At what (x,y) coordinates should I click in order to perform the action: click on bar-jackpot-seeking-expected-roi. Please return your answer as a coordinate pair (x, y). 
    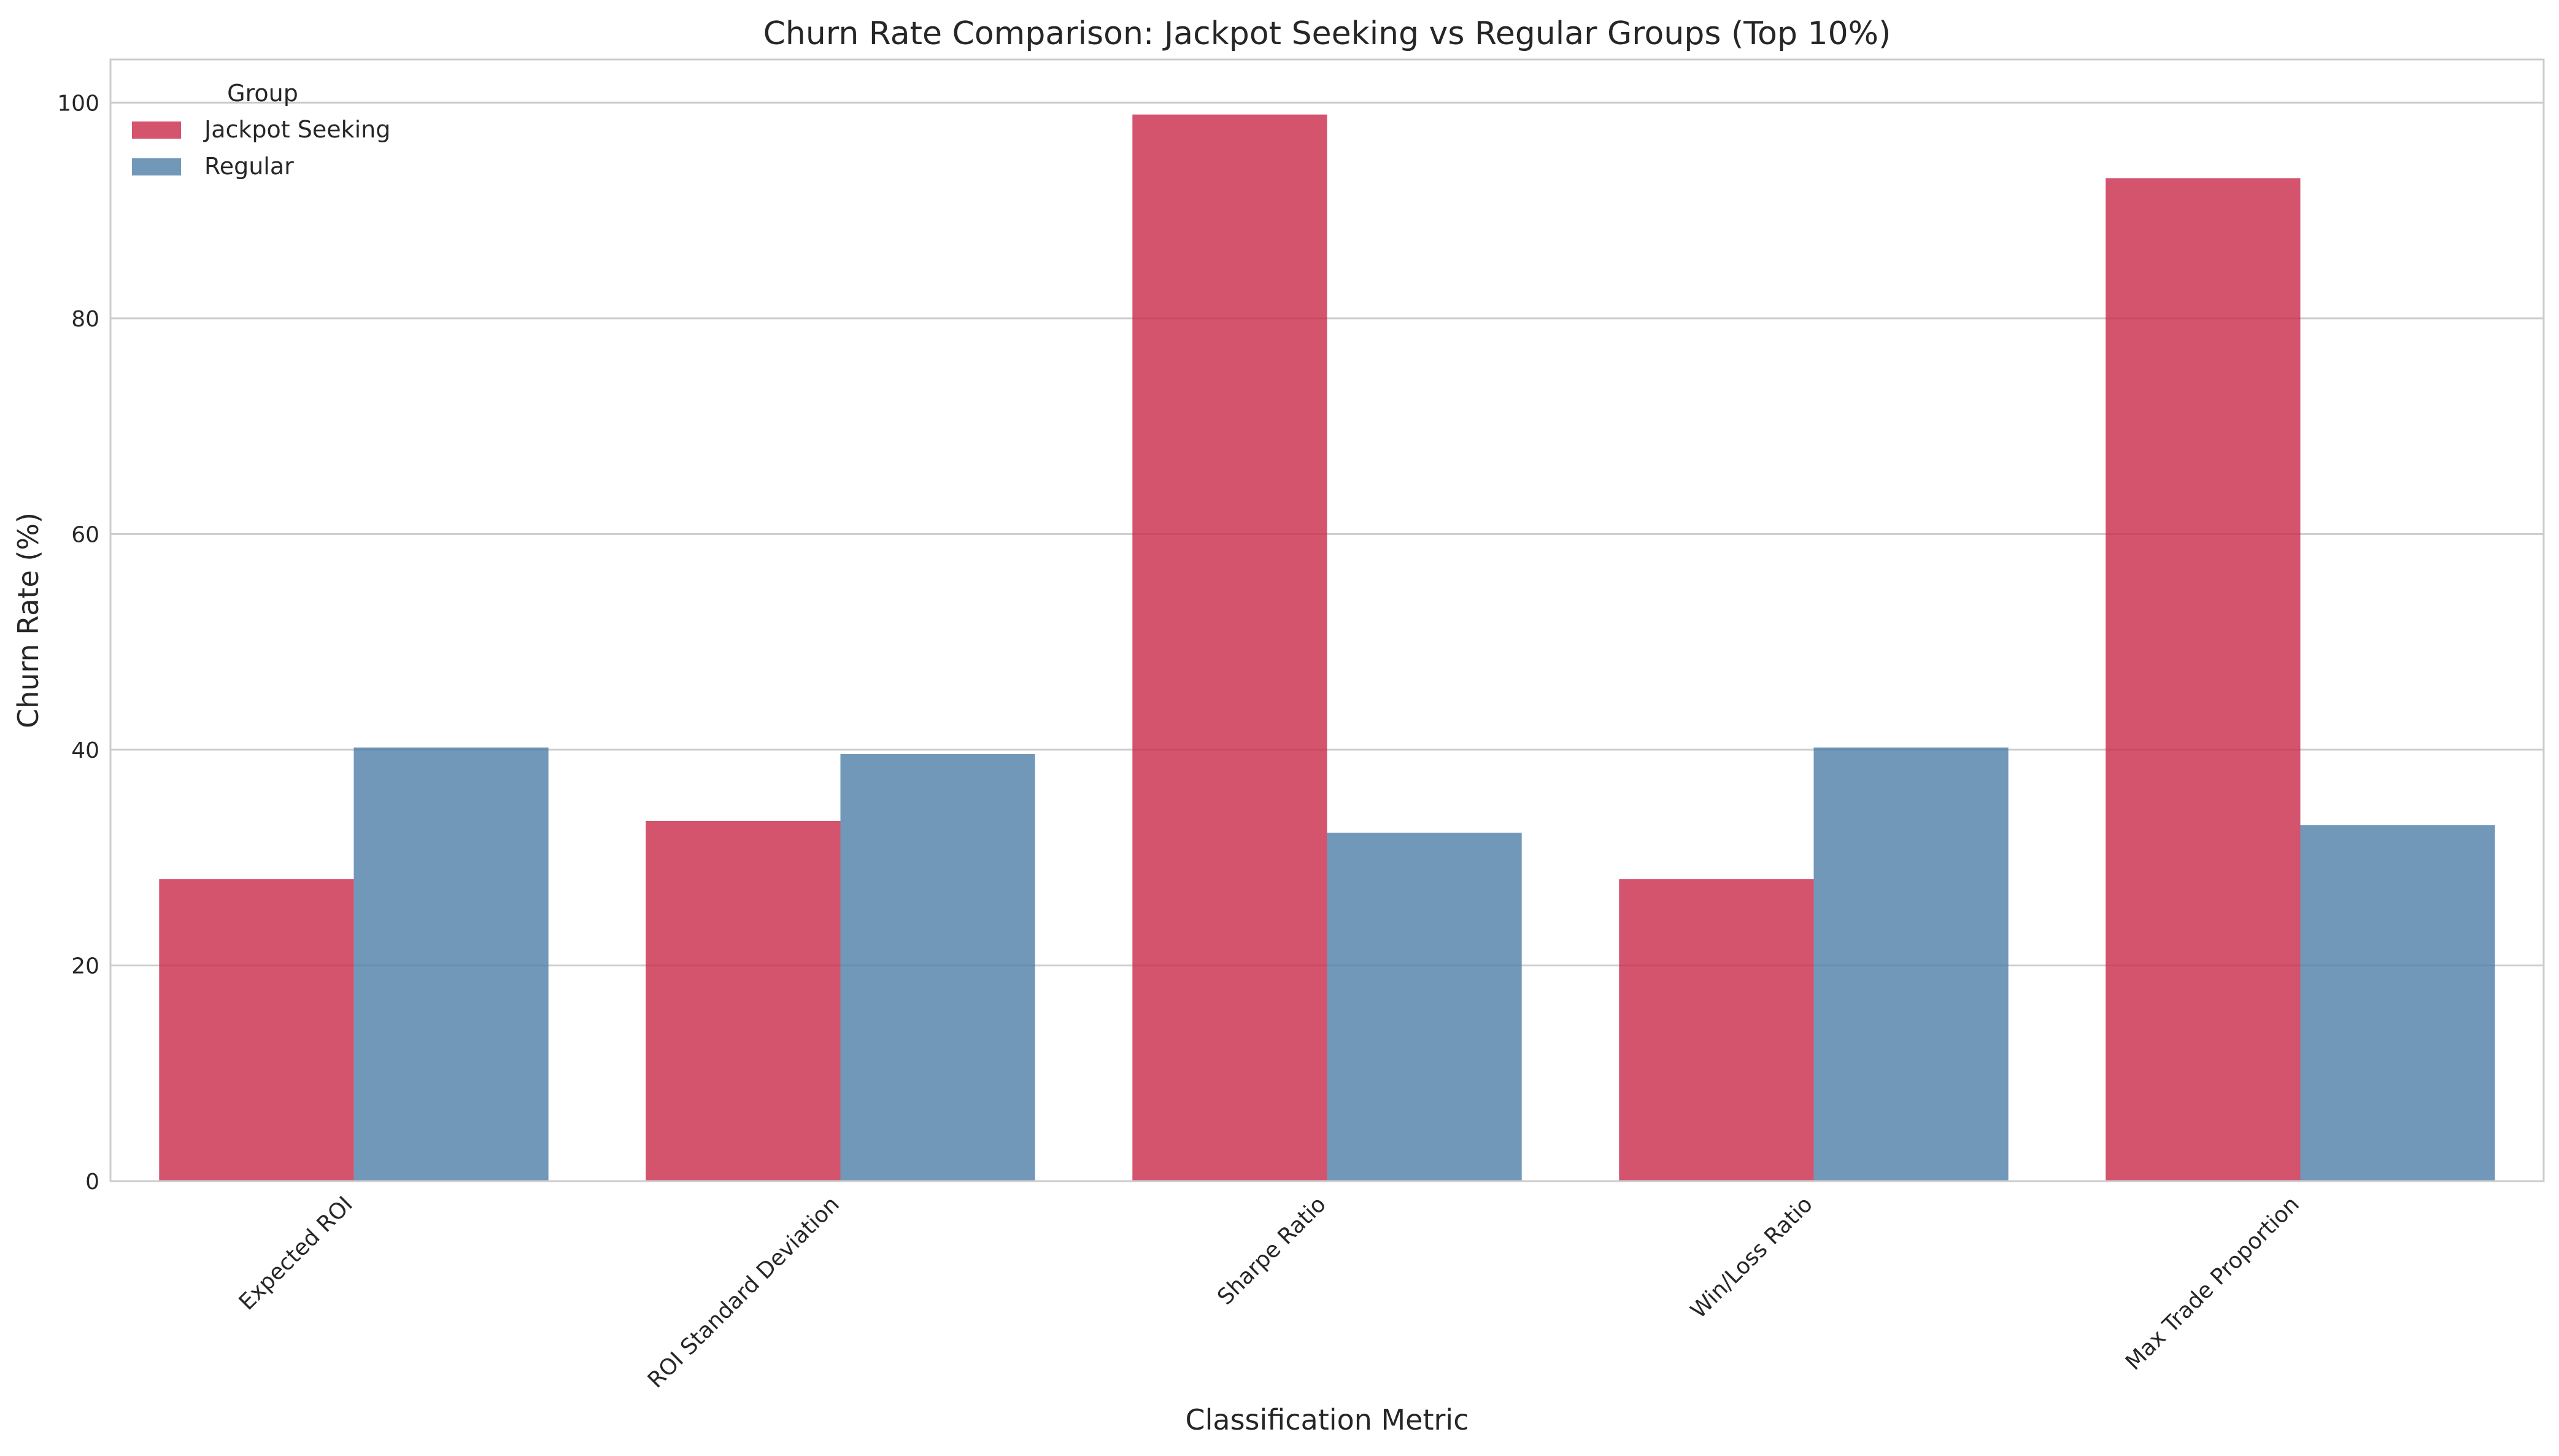
    Looking at the image, I should click on (257, 1030).